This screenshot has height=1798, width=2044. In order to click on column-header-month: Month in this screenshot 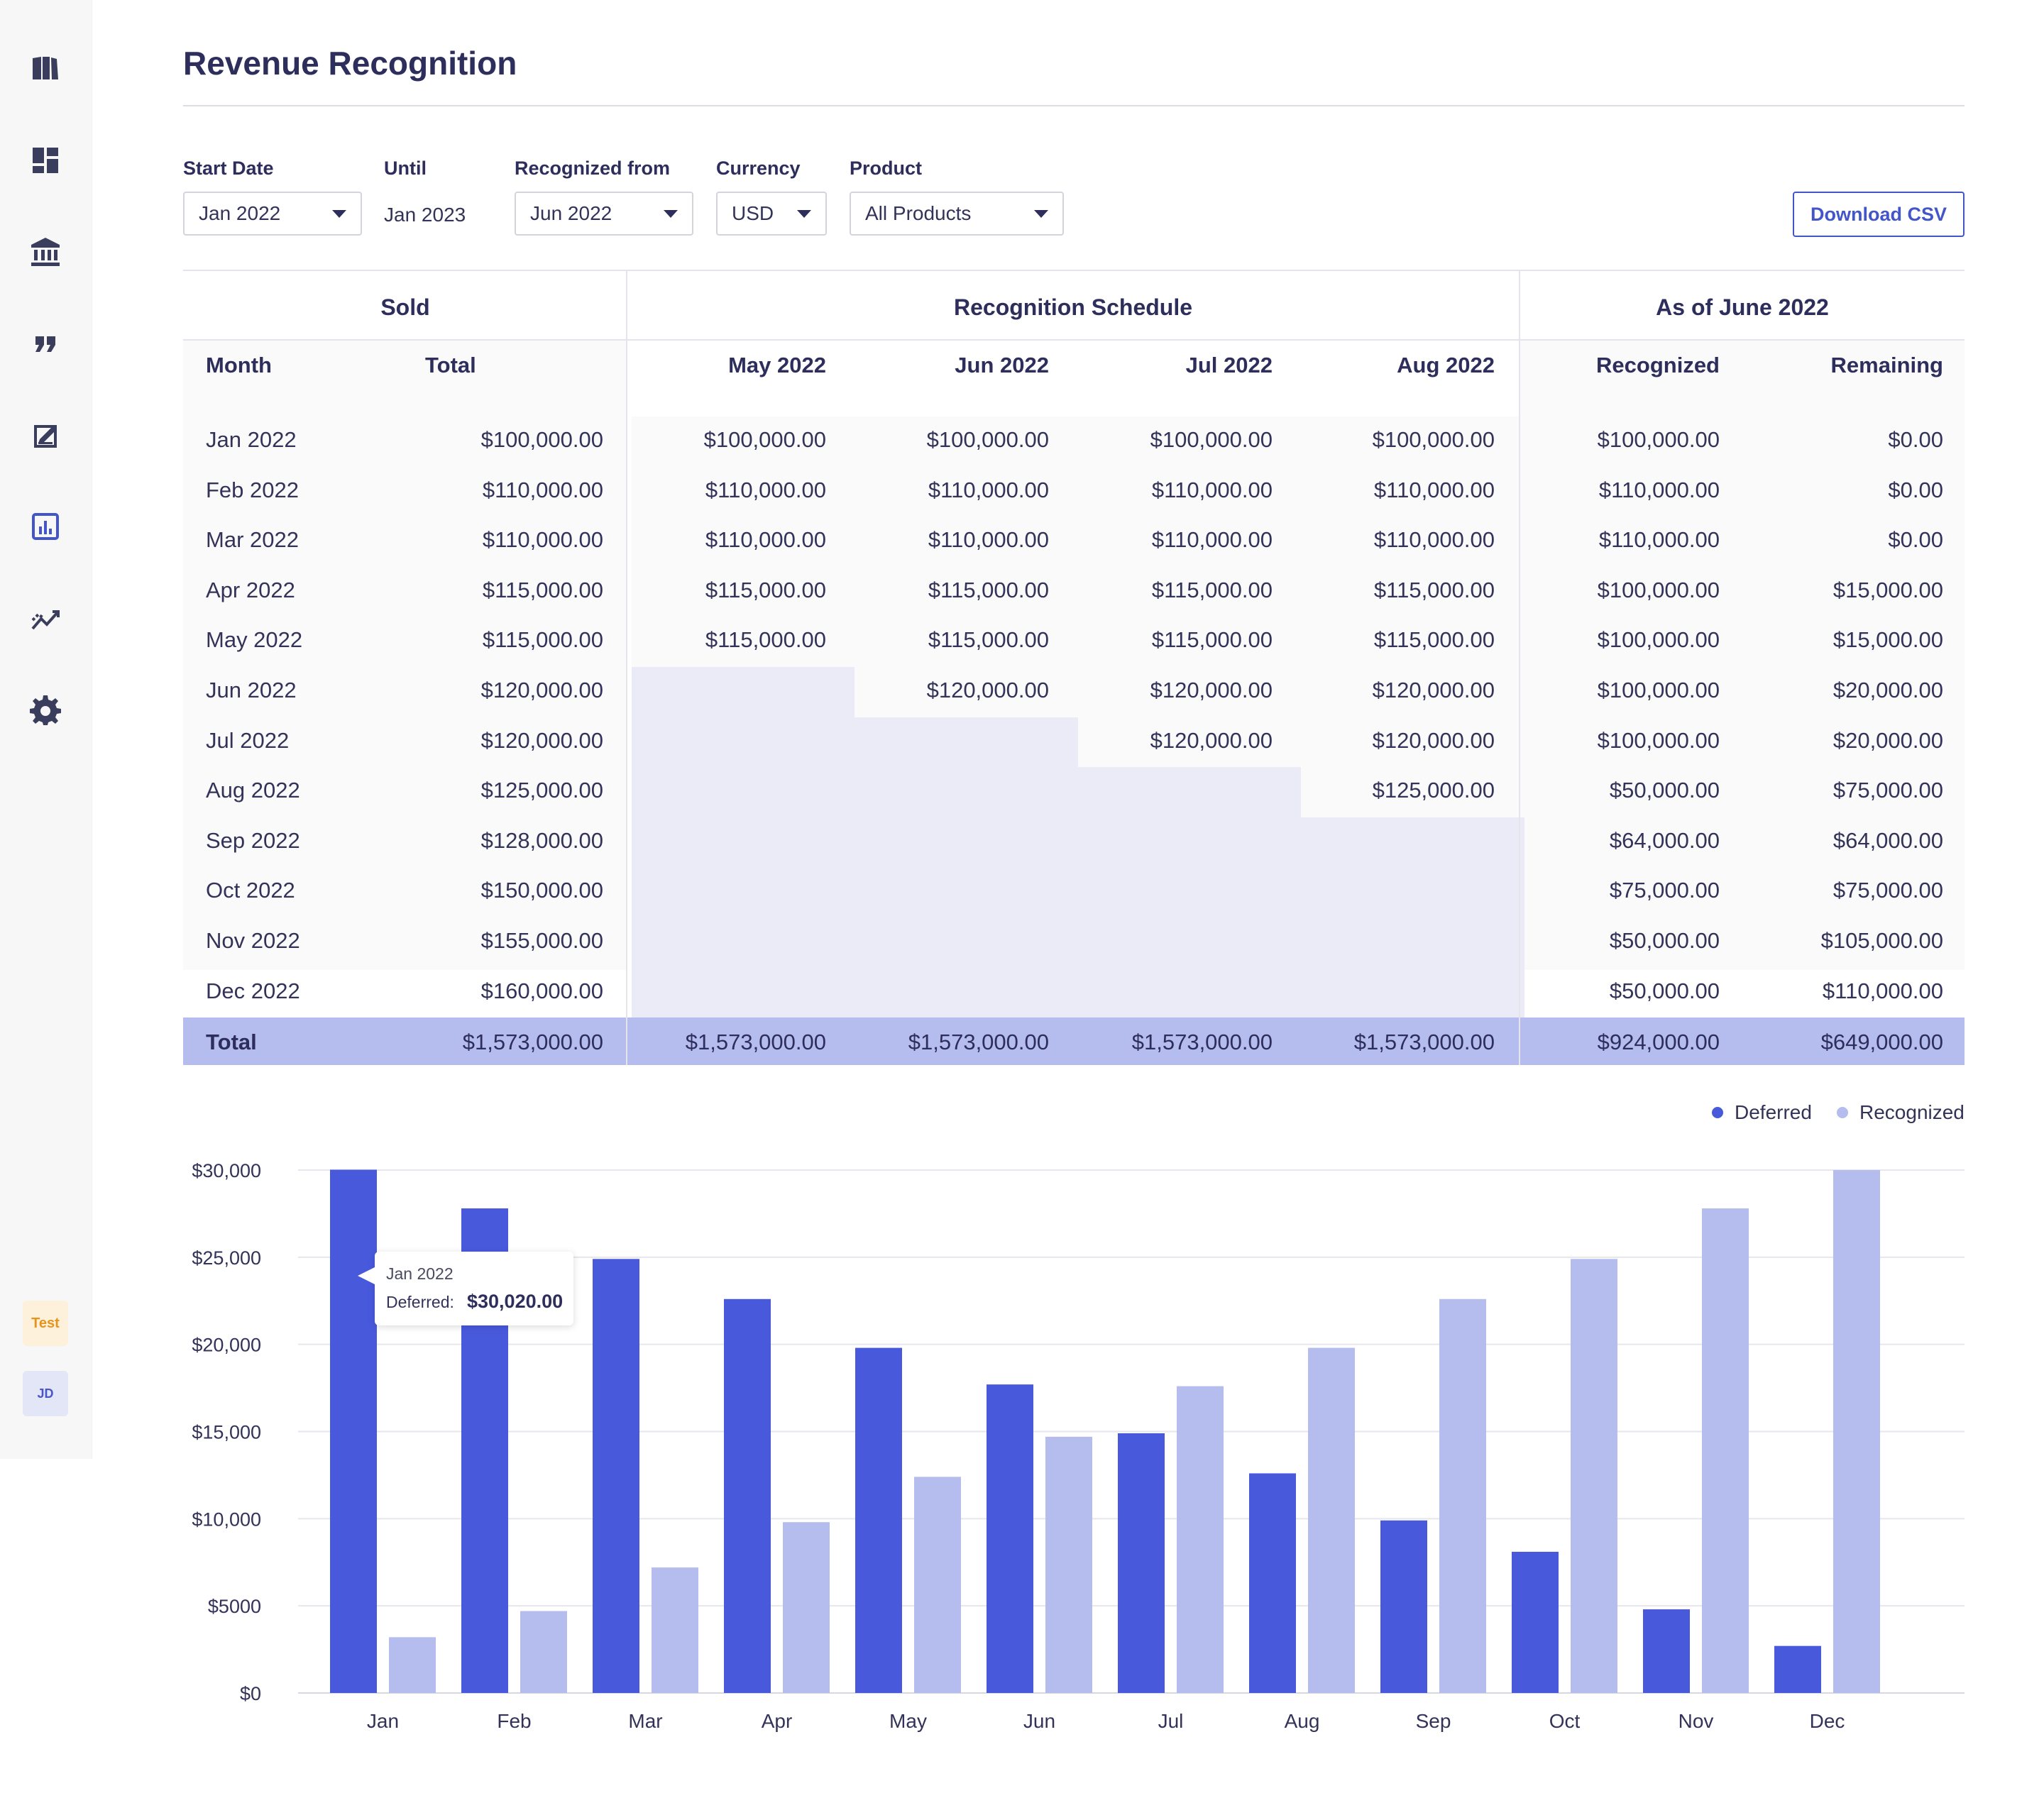, I will do `click(239, 365)`.